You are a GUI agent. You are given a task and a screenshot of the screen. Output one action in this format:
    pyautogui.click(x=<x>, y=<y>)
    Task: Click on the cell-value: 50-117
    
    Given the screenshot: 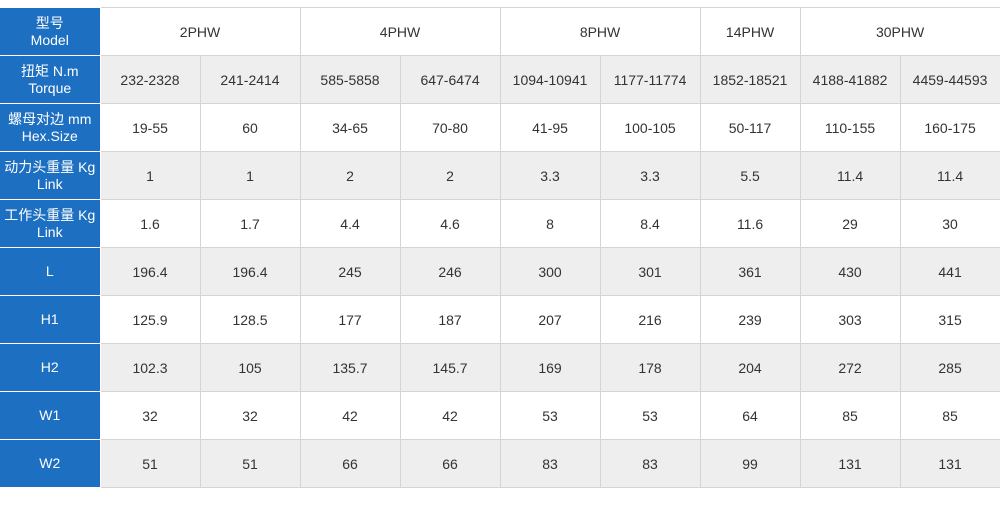 What is the action you would take?
    pyautogui.click(x=750, y=127)
    